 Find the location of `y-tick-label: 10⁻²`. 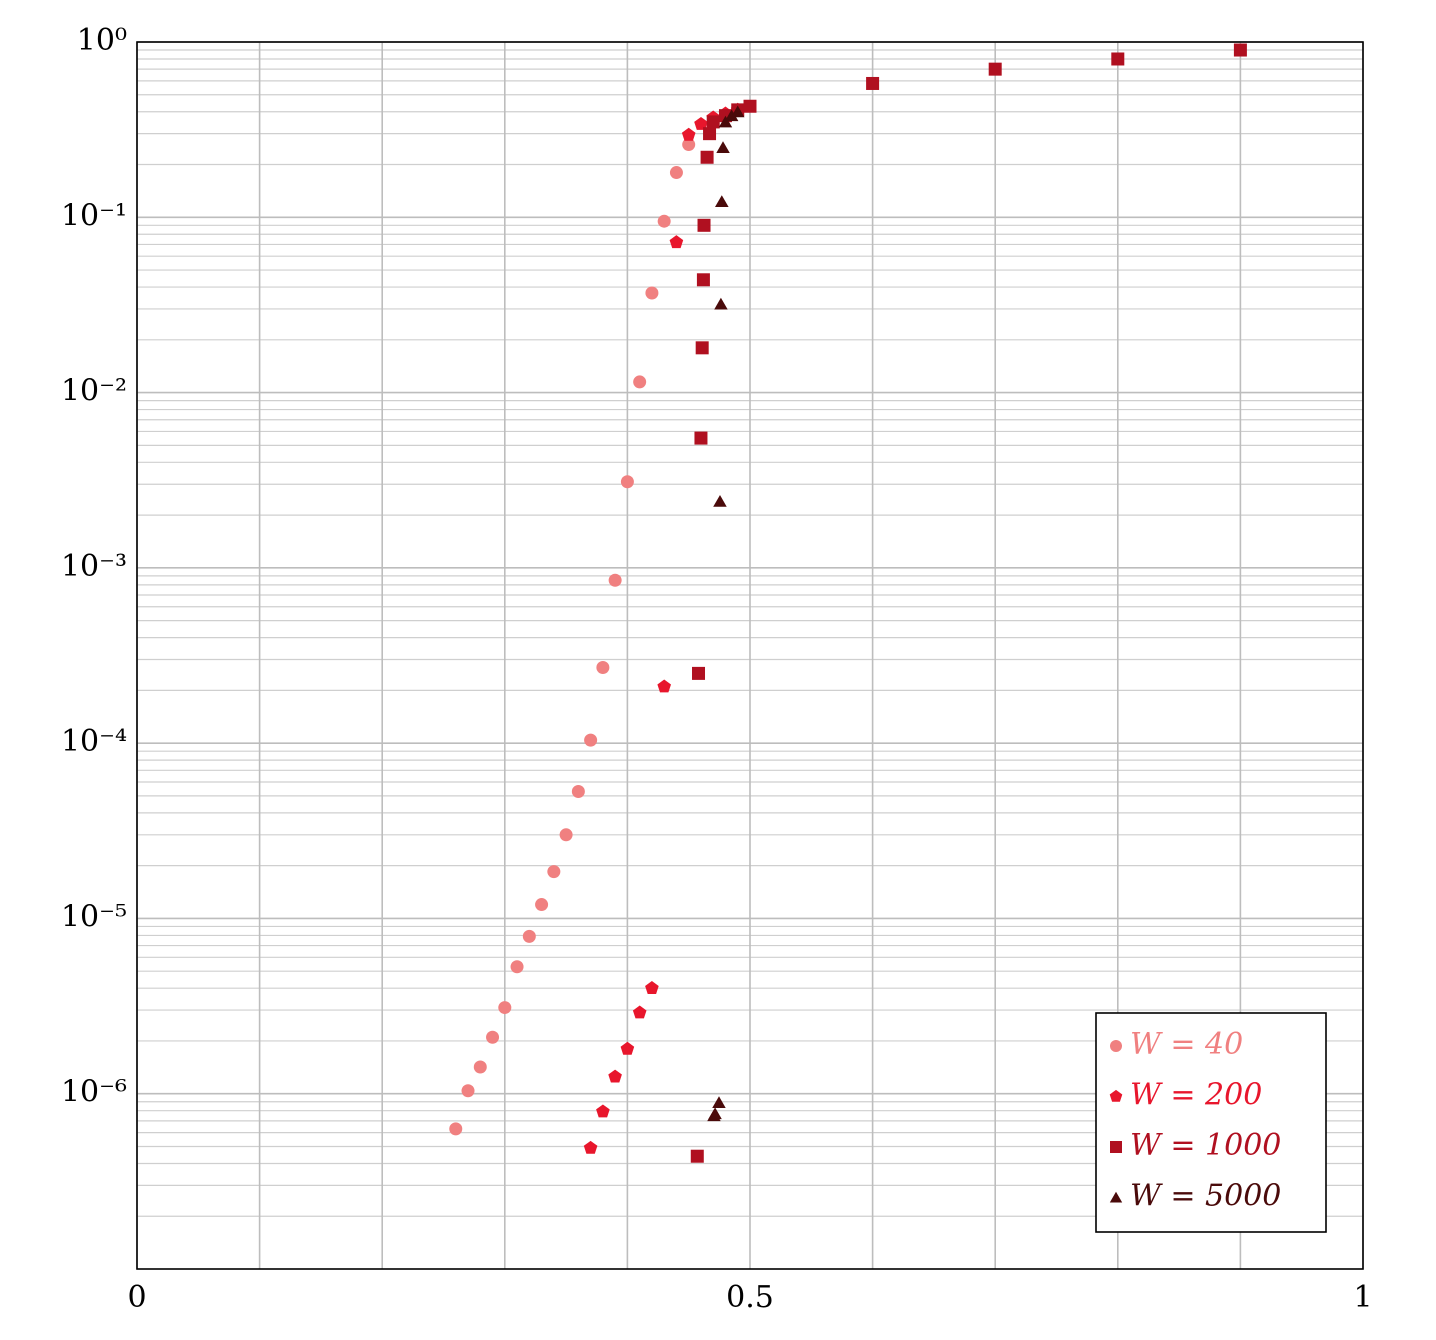

y-tick-label: 10⁻² is located at coordinates (94, 391).